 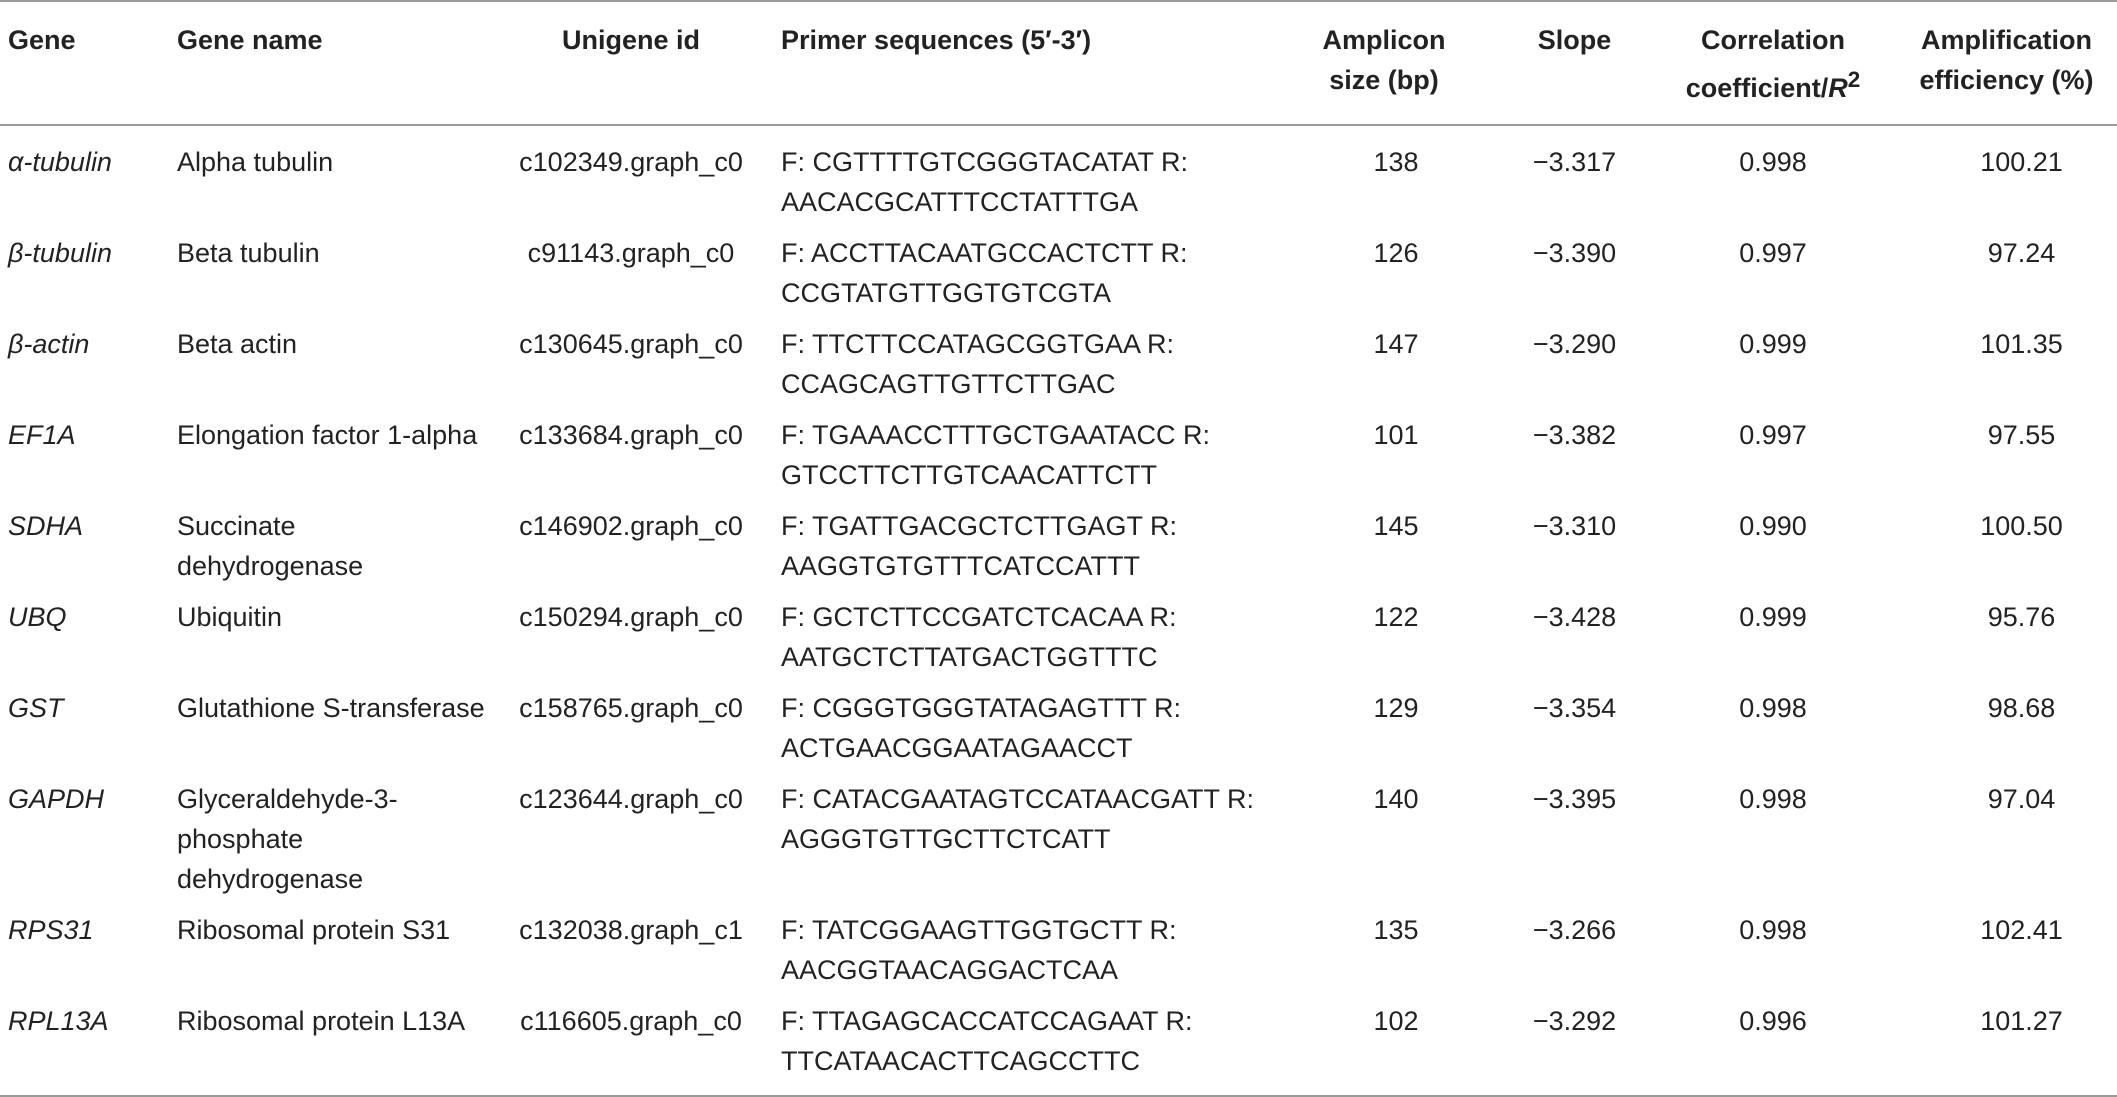 What do you see at coordinates (1396, 435) in the screenshot?
I see `amplicon-size-cell: 101` at bounding box center [1396, 435].